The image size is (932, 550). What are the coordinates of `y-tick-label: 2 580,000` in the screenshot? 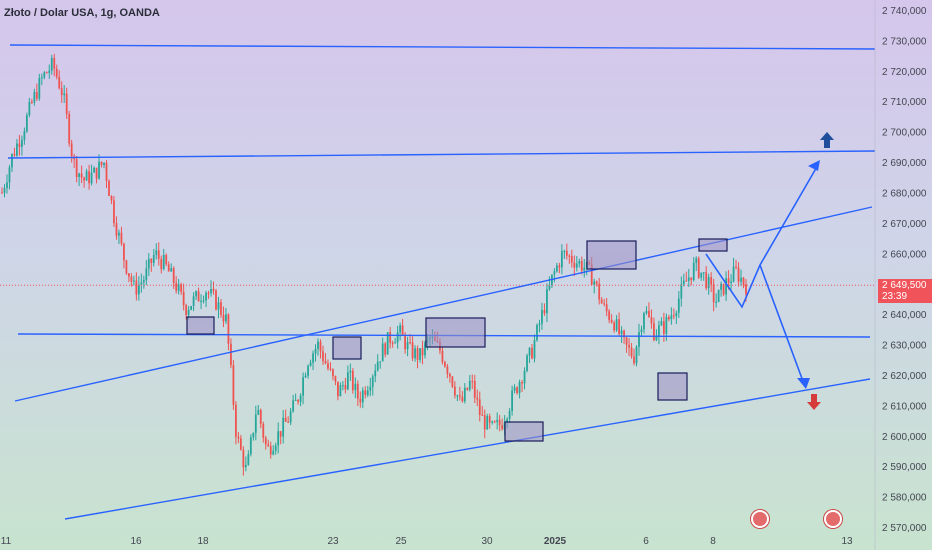 It's located at (904, 498).